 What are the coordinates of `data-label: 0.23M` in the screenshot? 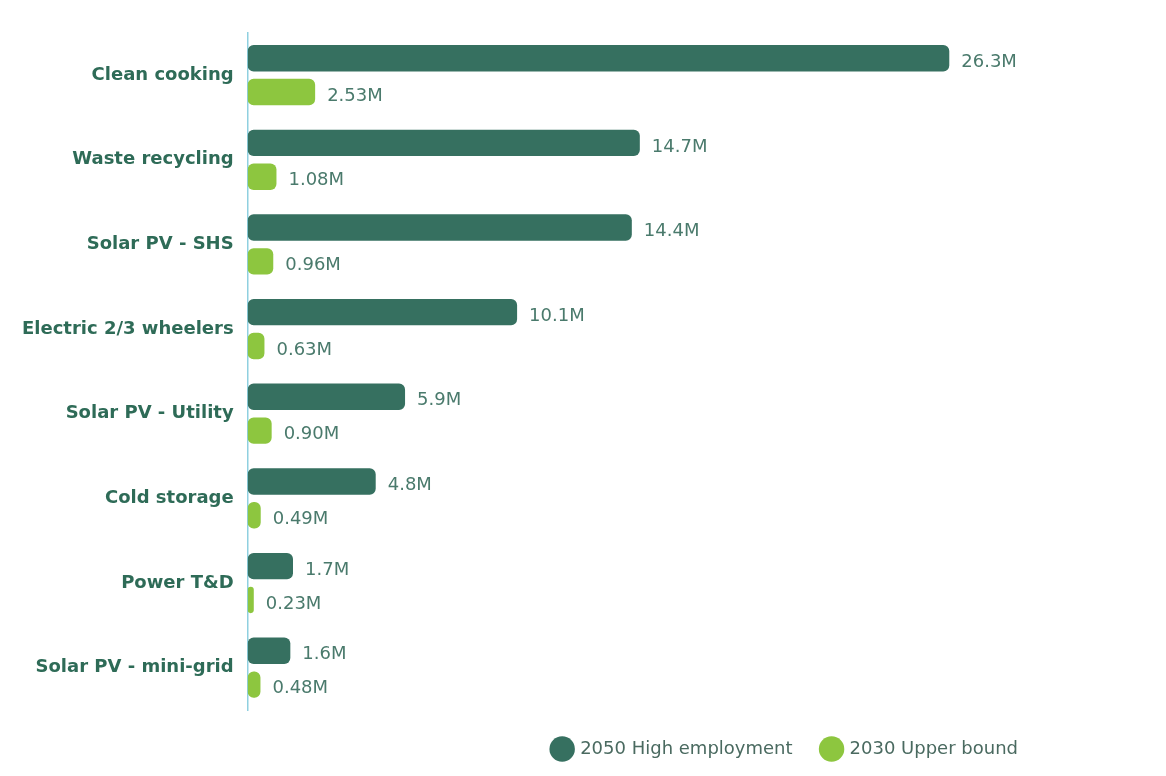 It's located at (293, 602).